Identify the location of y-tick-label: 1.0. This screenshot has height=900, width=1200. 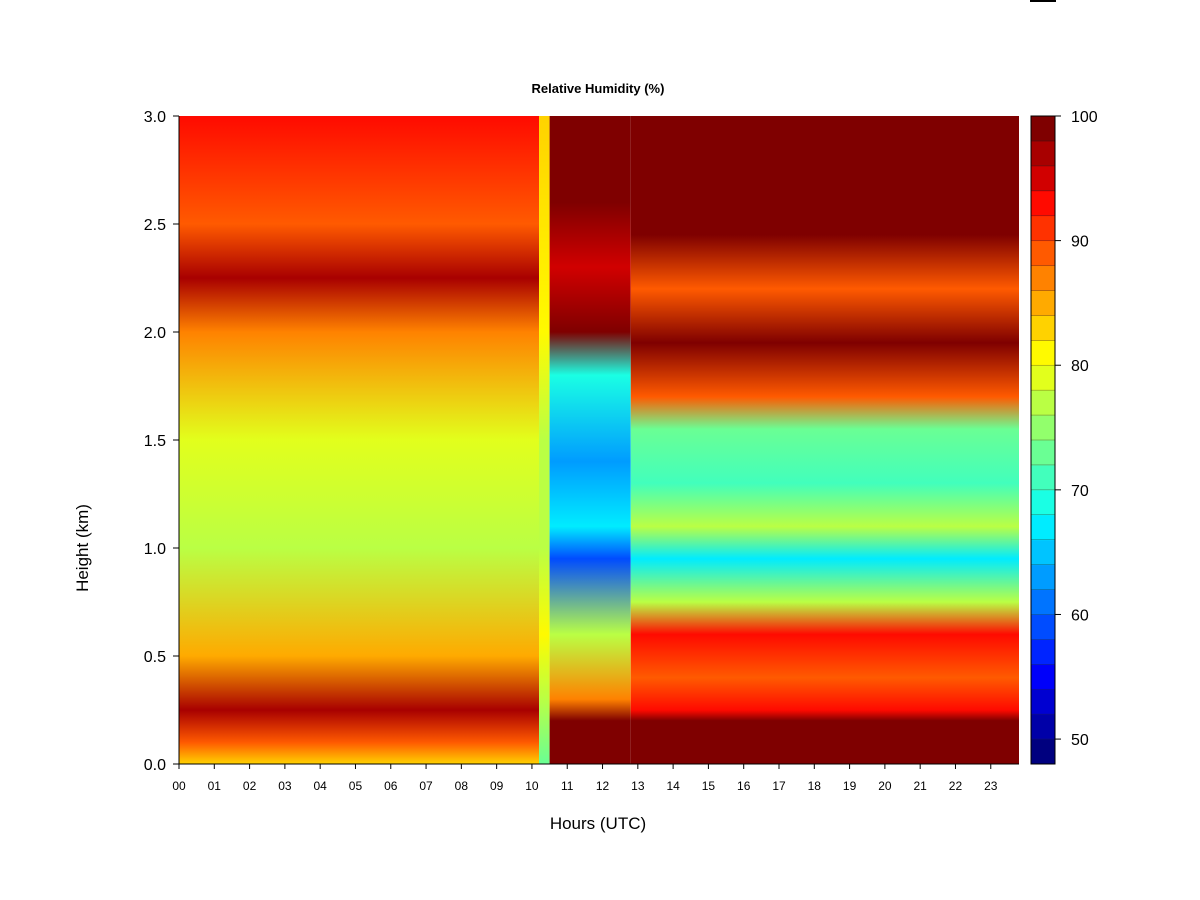
(155, 549).